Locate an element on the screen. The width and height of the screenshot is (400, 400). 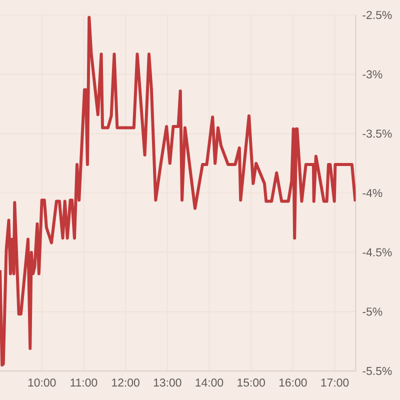
x-tick-label: 11:00 is located at coordinates (84, 382).